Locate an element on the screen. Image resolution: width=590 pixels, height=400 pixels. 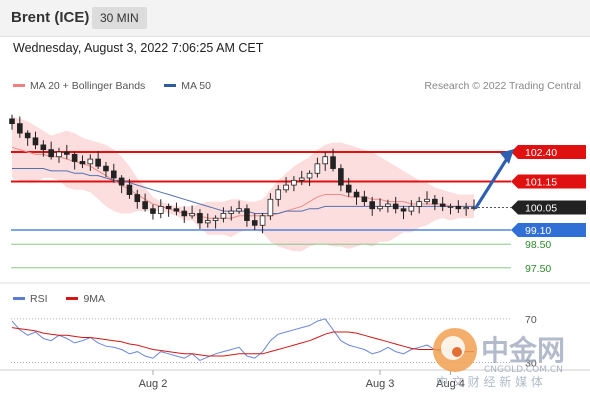
forecast-arrowhead is located at coordinates (507, 156).